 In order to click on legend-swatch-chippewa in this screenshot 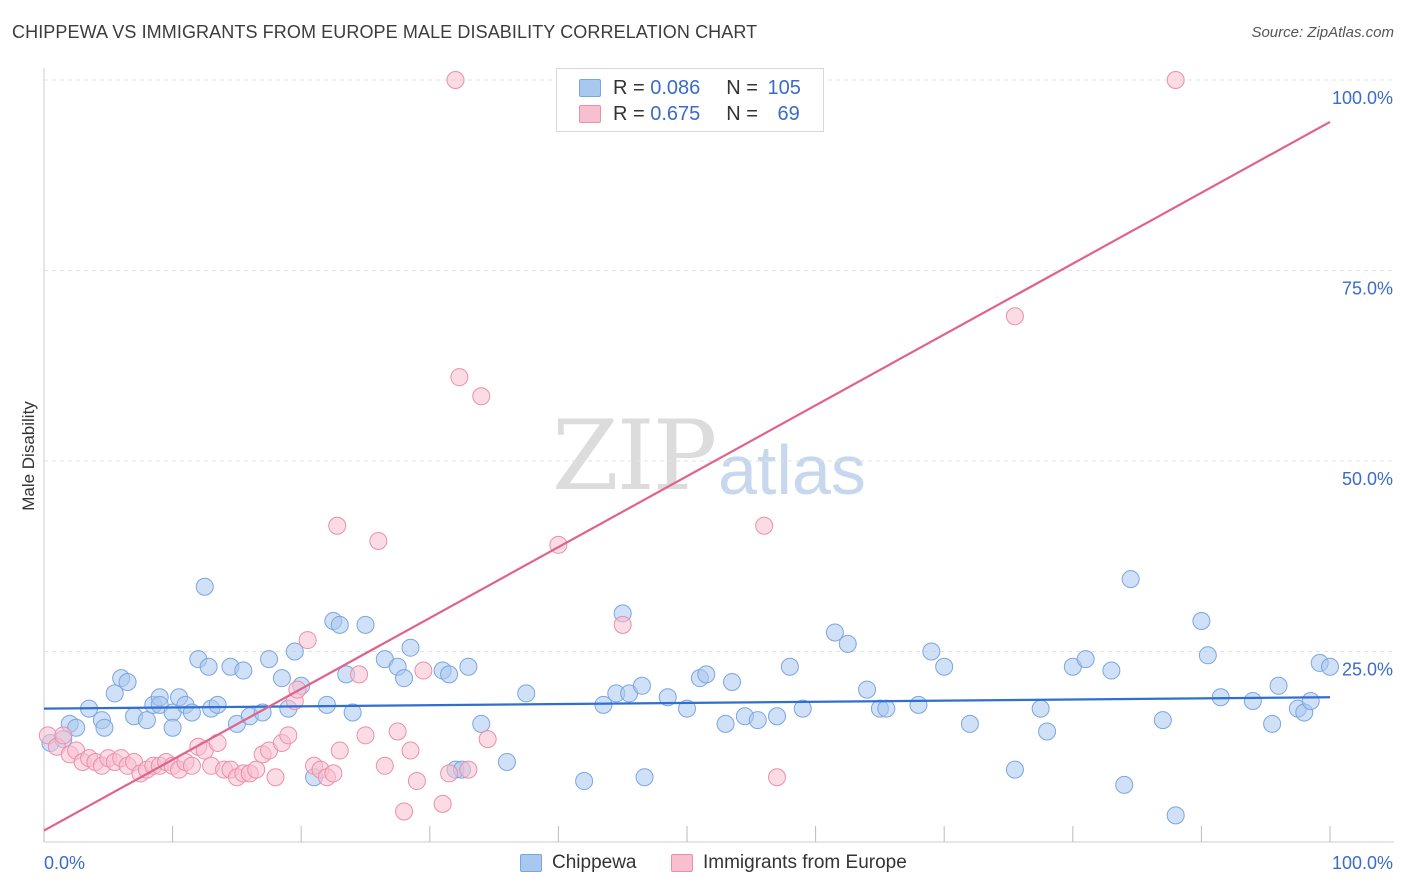, I will do `click(590, 88)`.